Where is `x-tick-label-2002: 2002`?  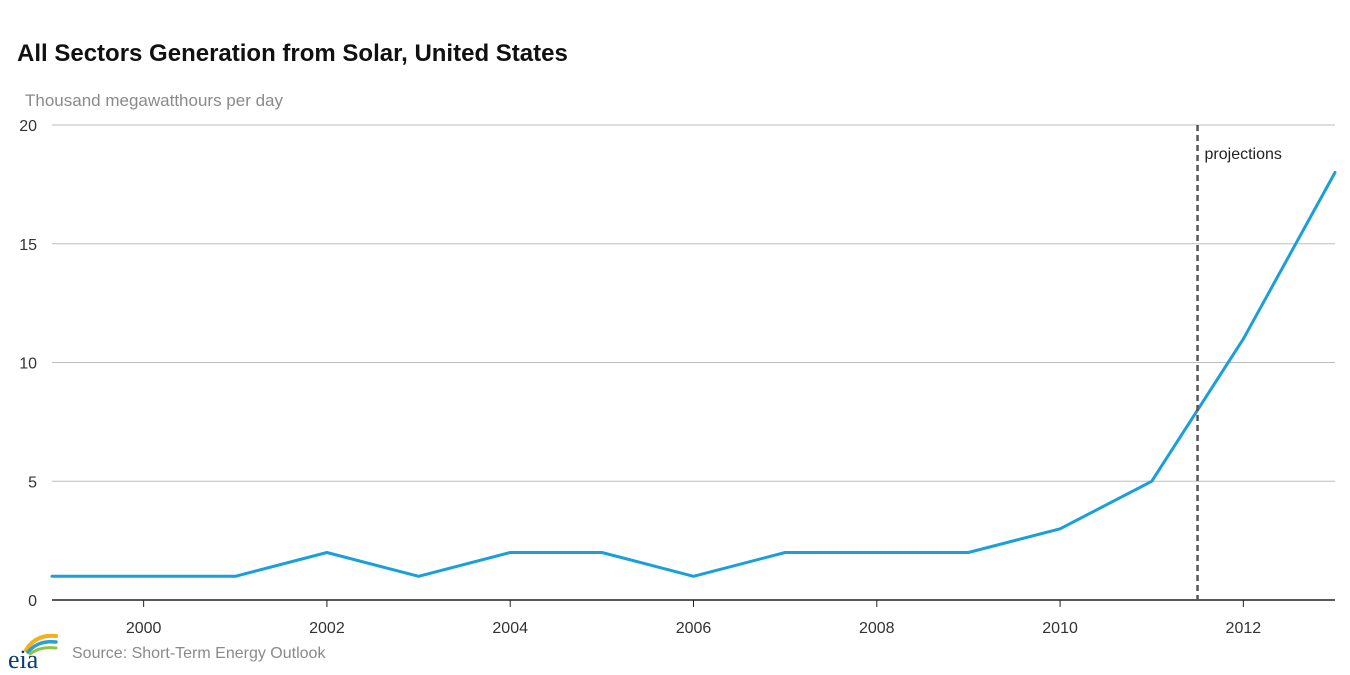 x-tick-label-2002: 2002 is located at coordinates (327, 628).